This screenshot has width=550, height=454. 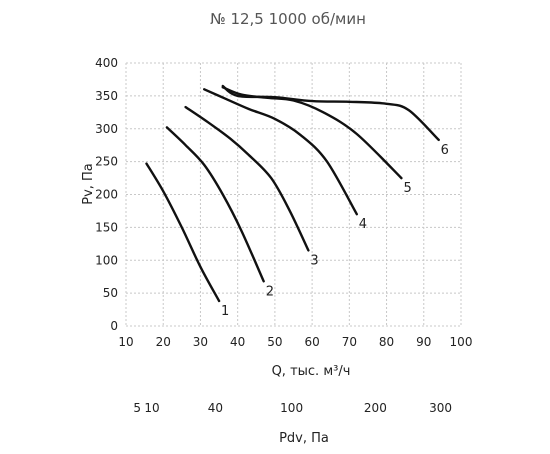 I want to click on curve-label-2: 2, so click(x=270, y=291).